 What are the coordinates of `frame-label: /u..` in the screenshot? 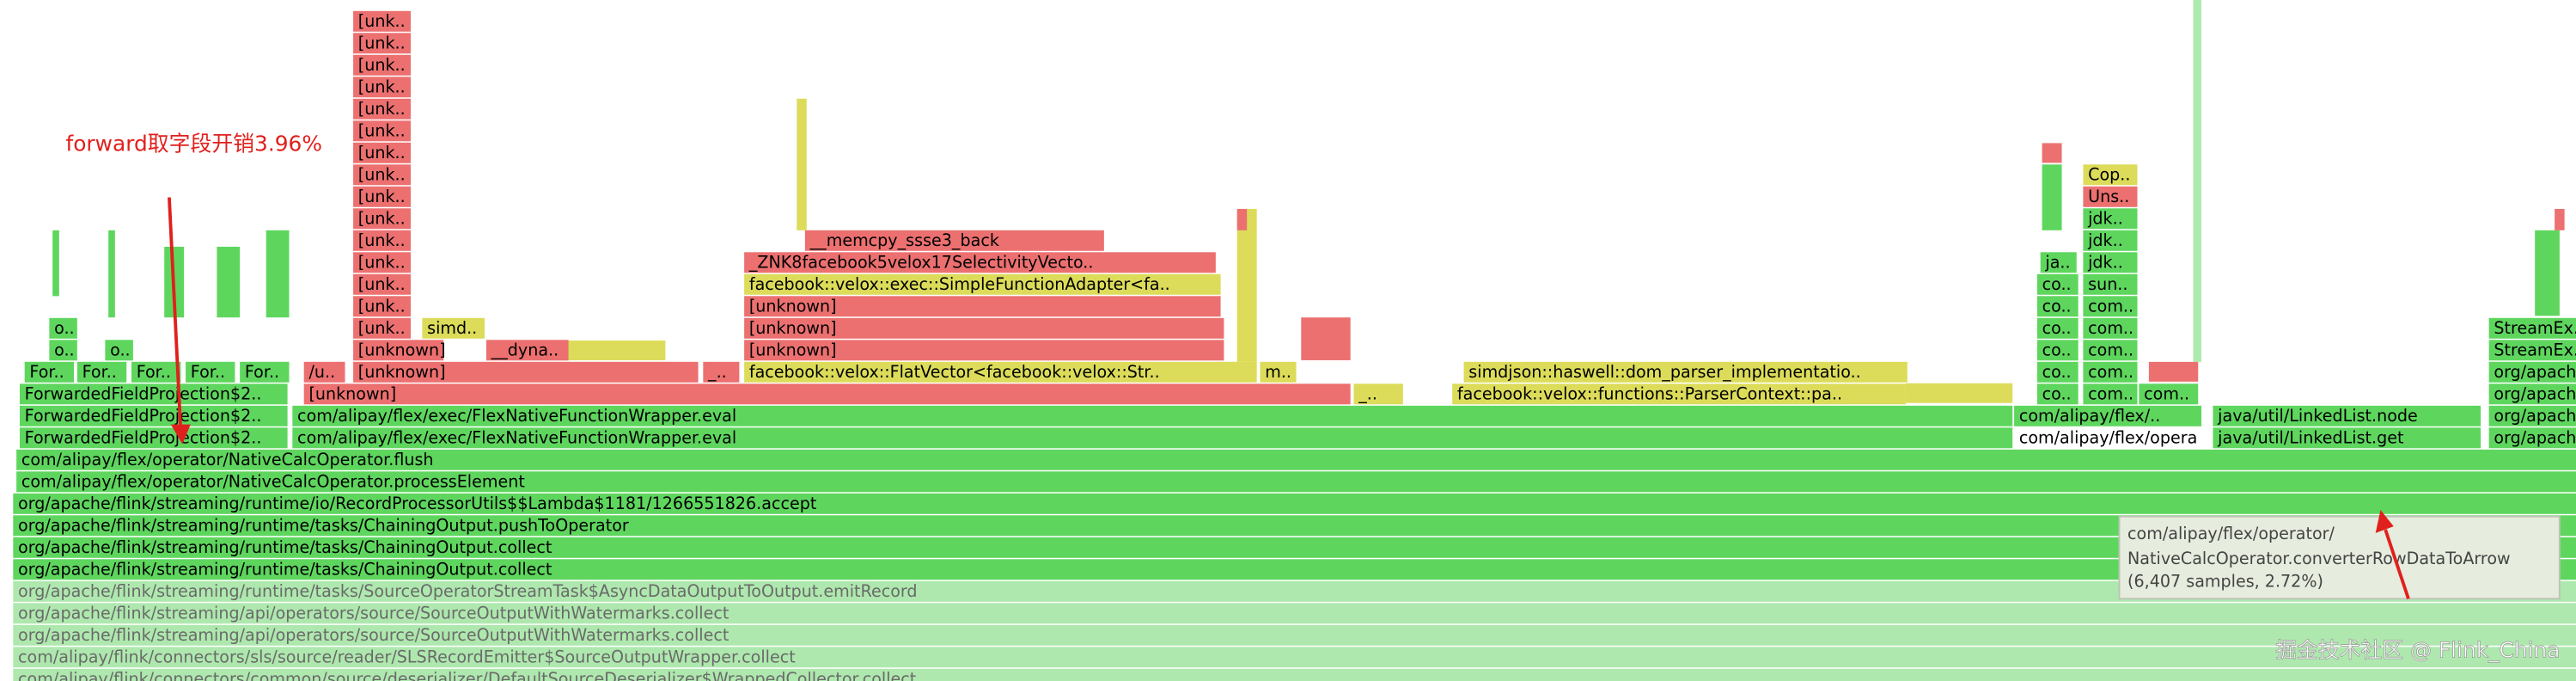 It's located at (322, 372).